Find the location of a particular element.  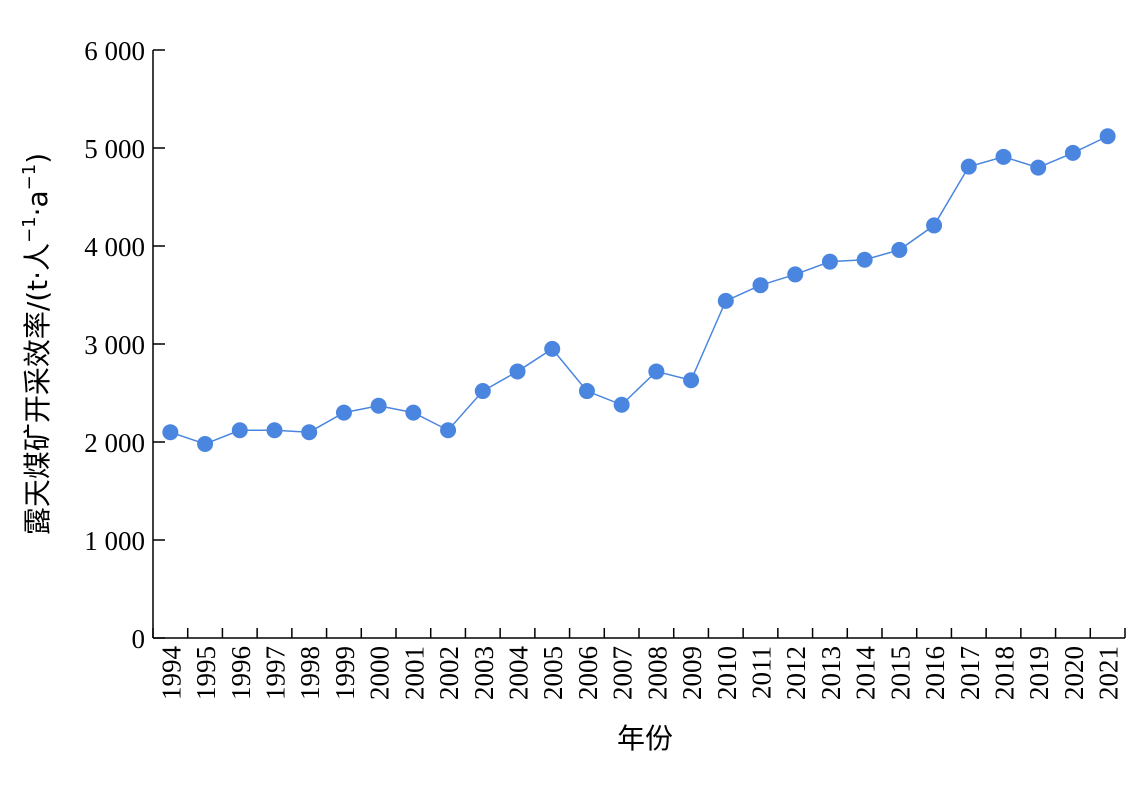

y-tick-label: 6 000 is located at coordinates (114, 51).